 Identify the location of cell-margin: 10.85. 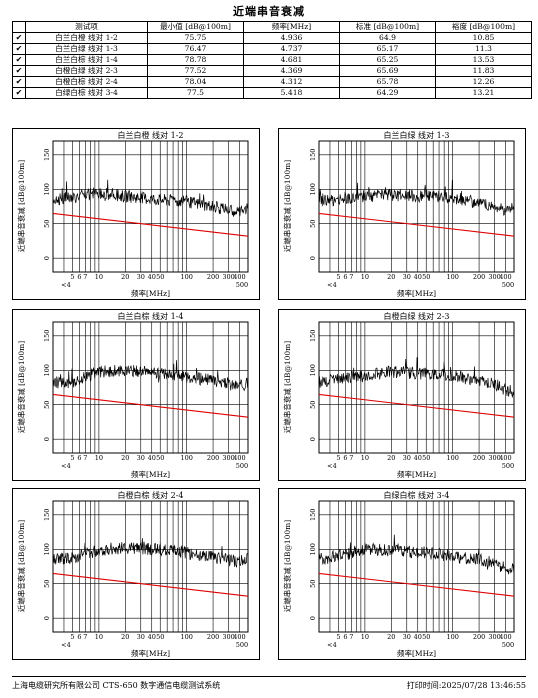
(483, 38).